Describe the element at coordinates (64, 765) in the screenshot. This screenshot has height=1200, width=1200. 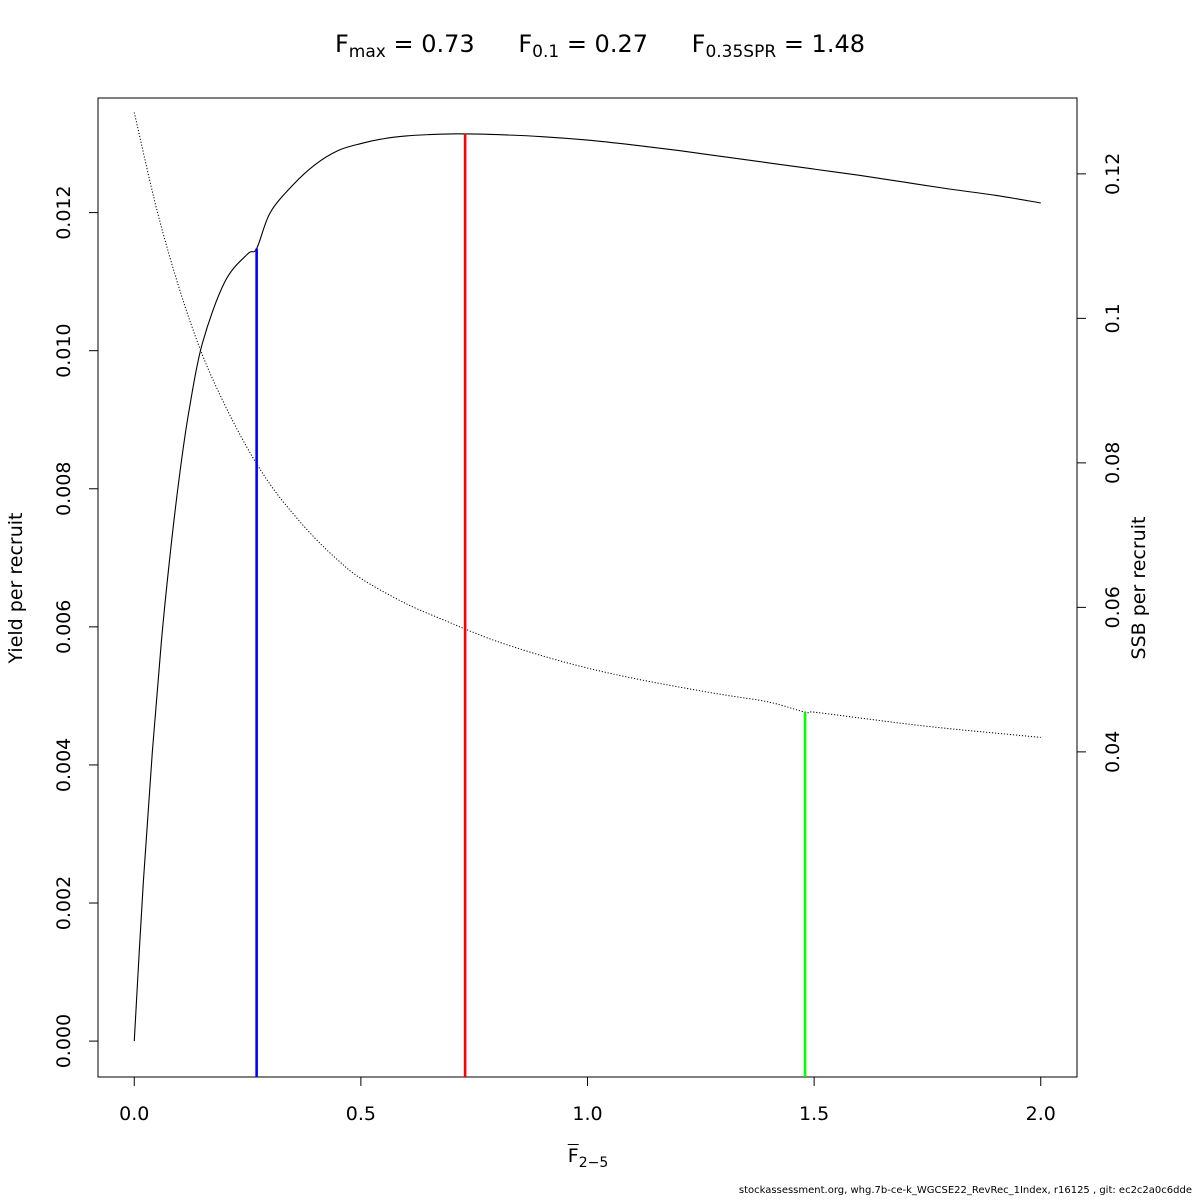
I see `y-left-tick-label: 0.004` at that location.